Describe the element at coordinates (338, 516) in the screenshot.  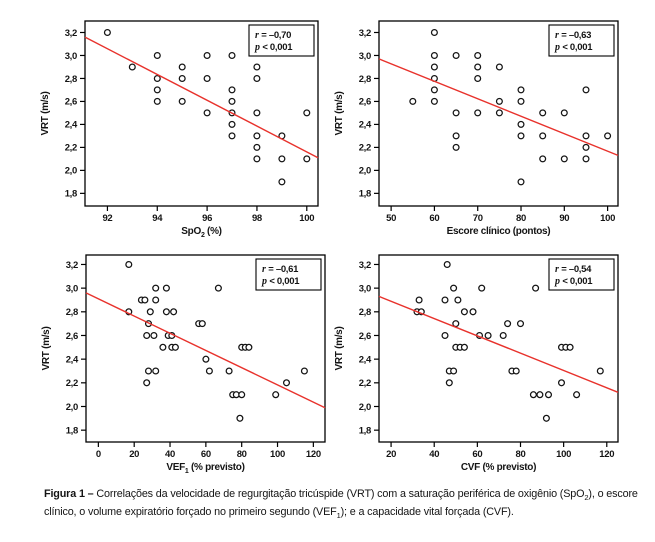
I see `caption-subscript-2: 1` at that location.